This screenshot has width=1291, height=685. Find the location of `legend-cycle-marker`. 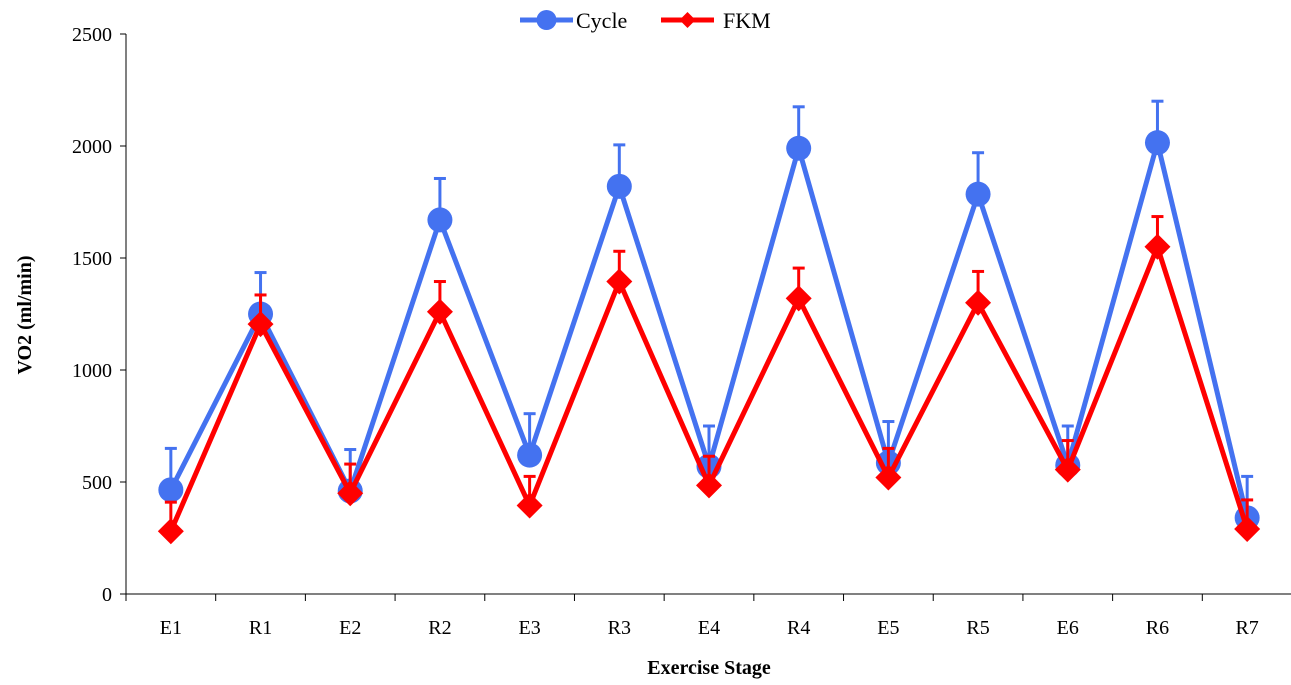

legend-cycle-marker is located at coordinates (546, 20).